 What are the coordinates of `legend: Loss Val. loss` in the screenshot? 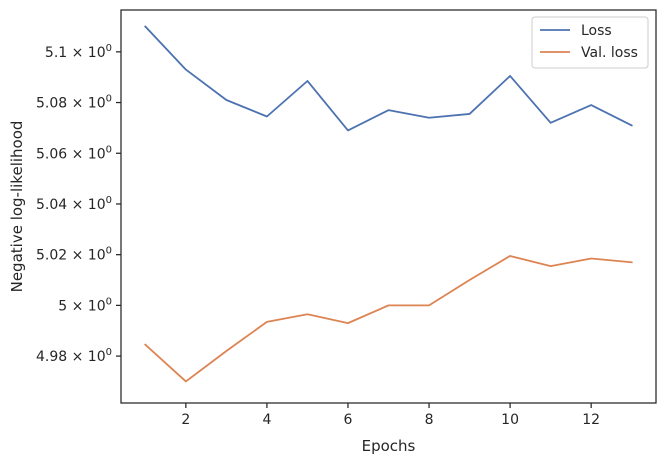 It's located at (590, 42).